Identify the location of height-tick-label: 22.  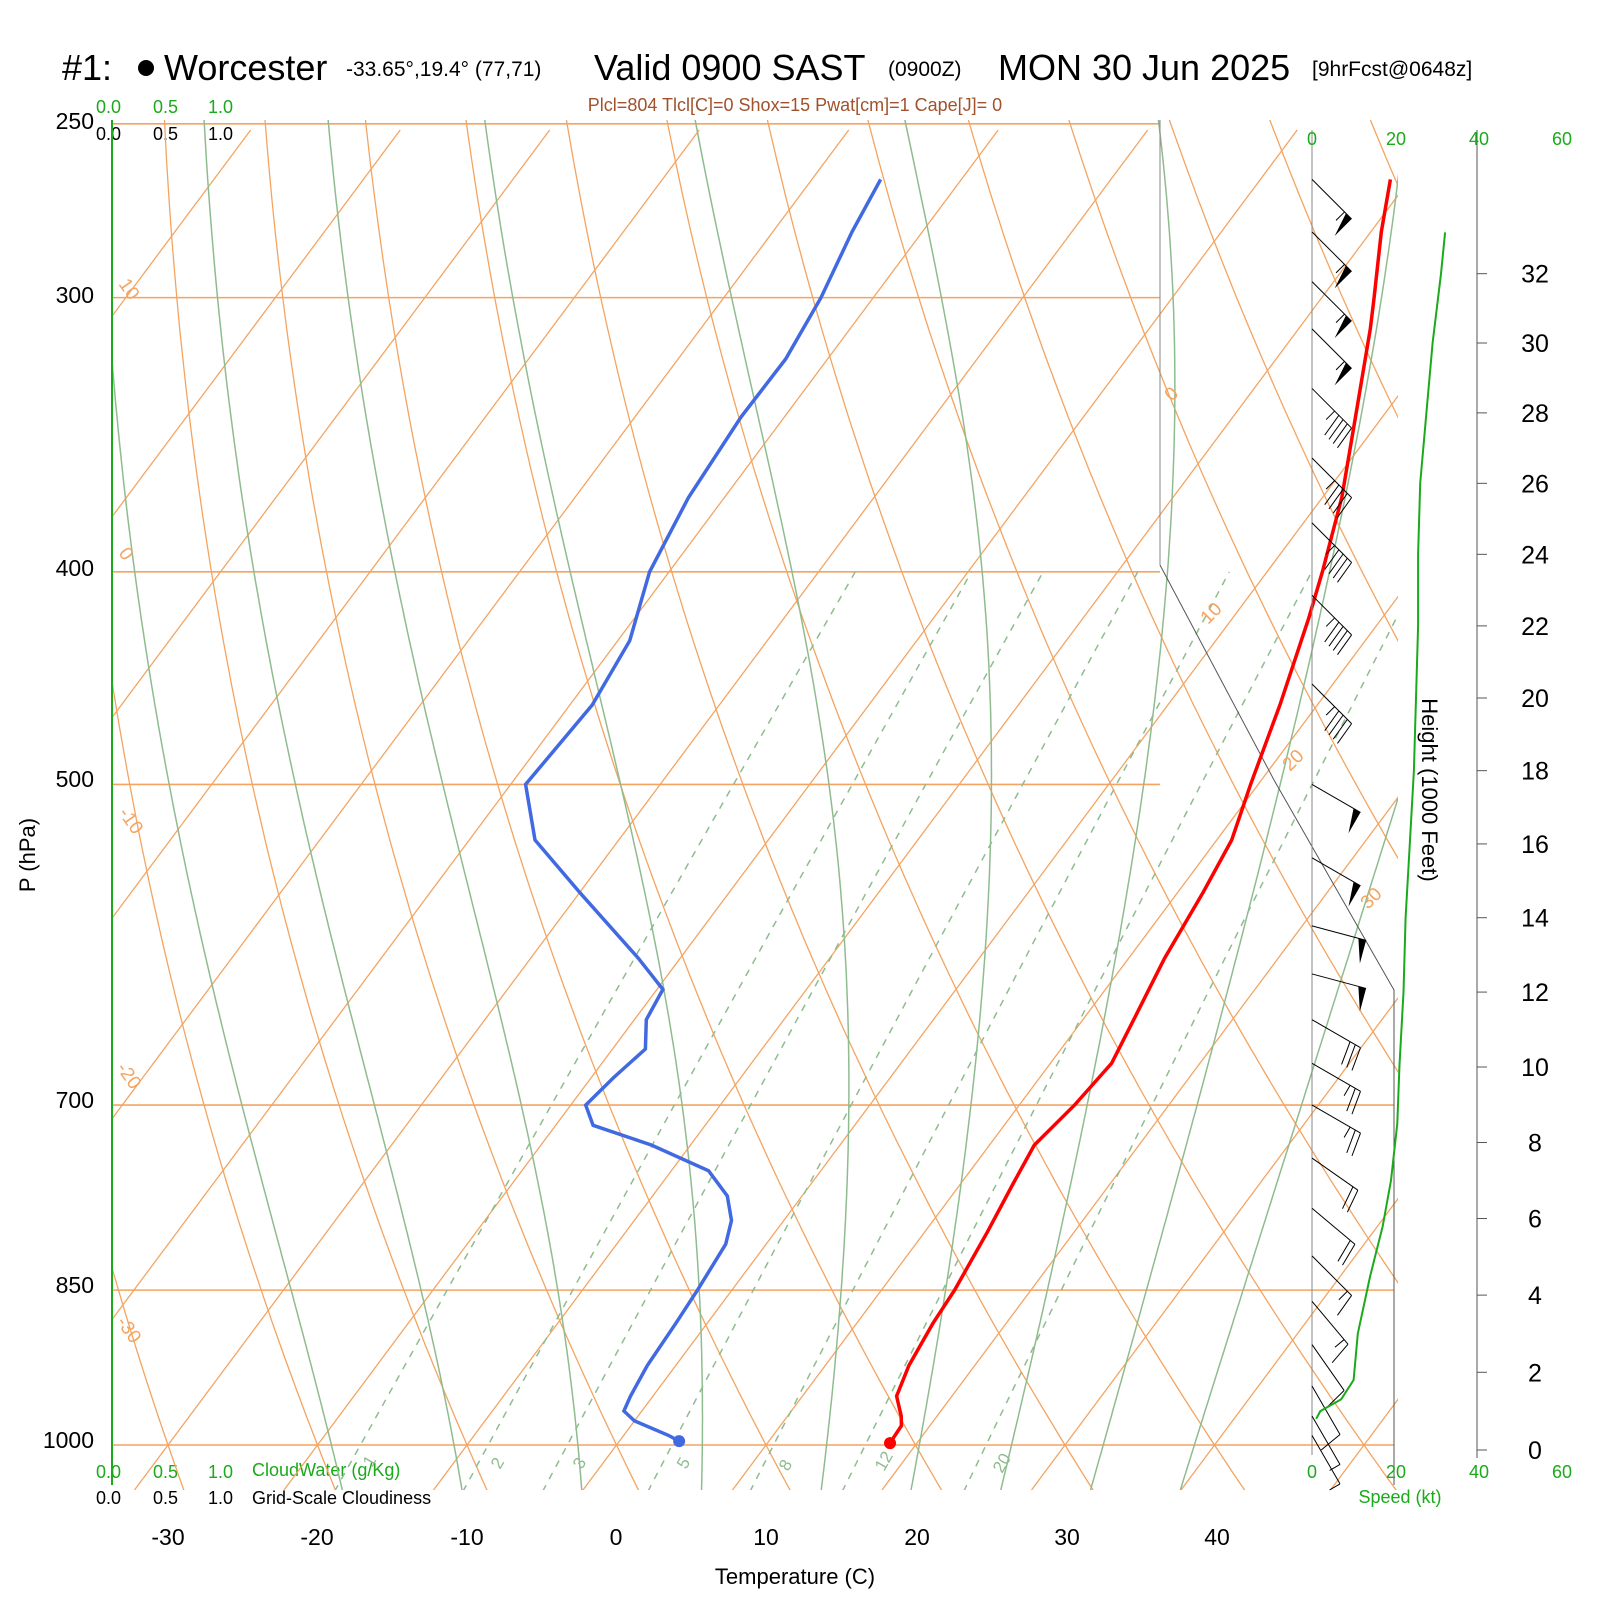
(1535, 627).